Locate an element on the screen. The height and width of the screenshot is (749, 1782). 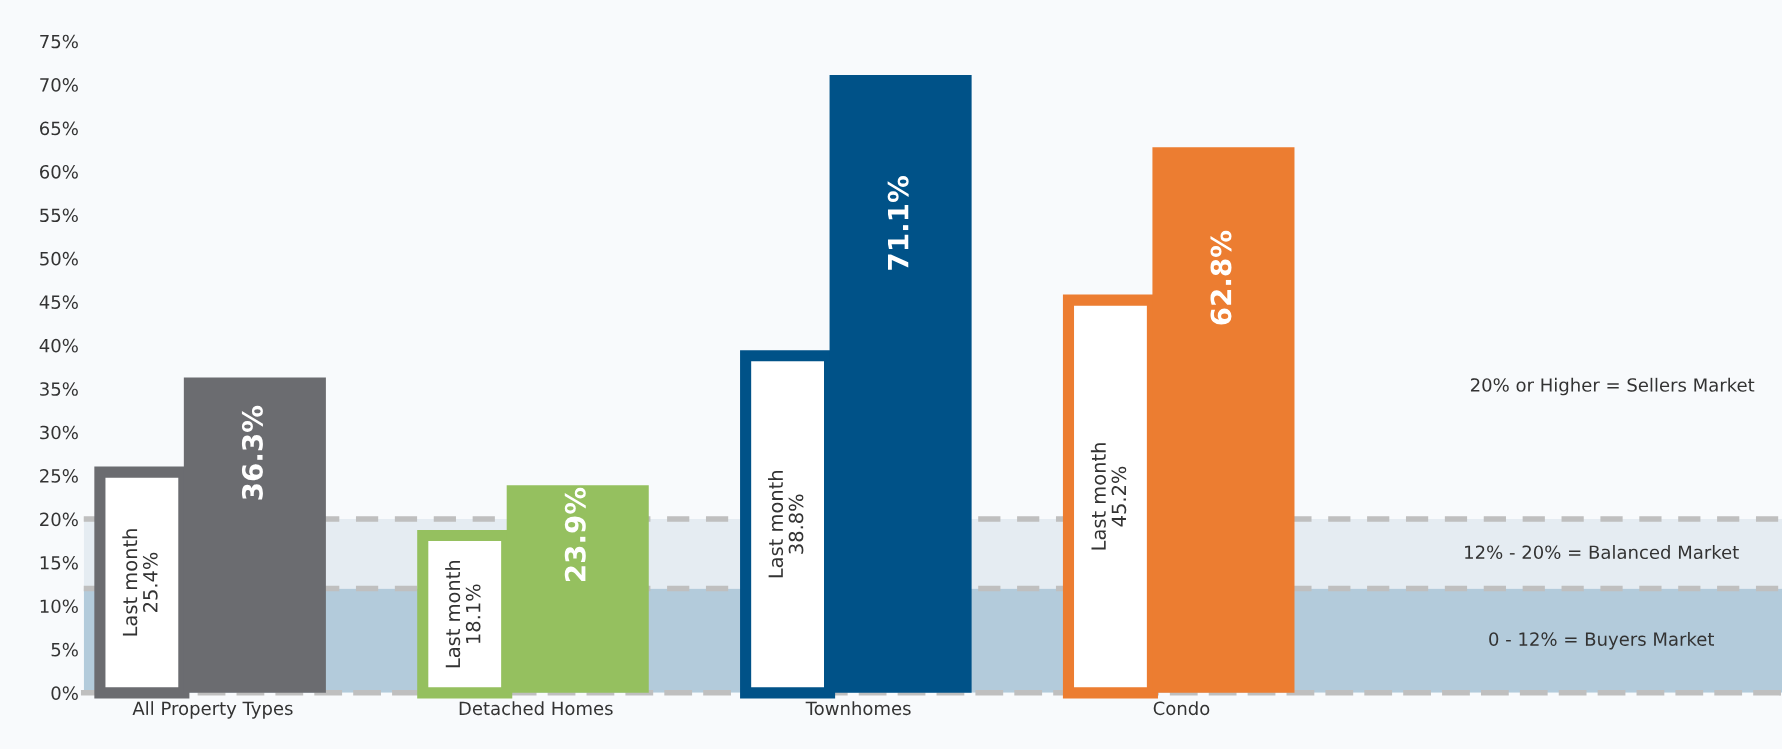
data-label: 18.1% is located at coordinates (473, 613).